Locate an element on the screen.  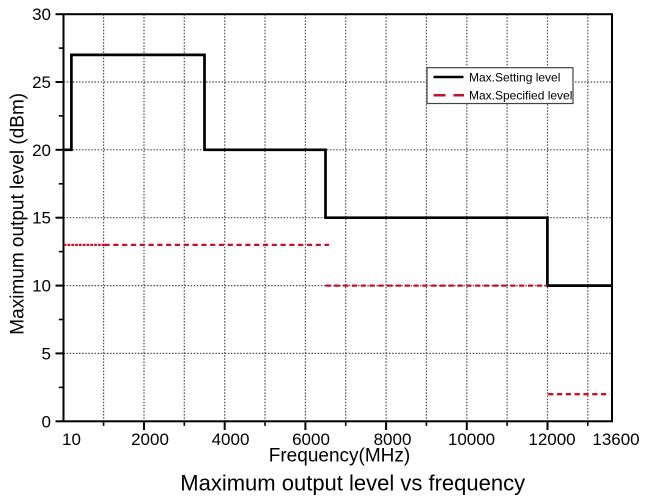
svg-text: Max.Setting level is located at coordinates (514, 77).